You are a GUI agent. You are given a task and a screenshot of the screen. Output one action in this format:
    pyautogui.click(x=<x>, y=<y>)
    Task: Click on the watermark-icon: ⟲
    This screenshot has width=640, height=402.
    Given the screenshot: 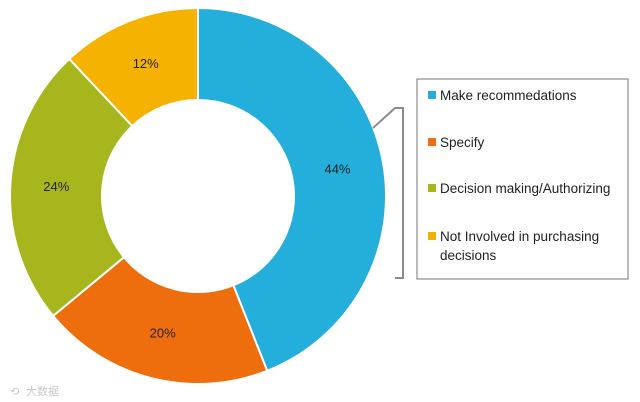 What is the action you would take?
    pyautogui.click(x=14, y=391)
    